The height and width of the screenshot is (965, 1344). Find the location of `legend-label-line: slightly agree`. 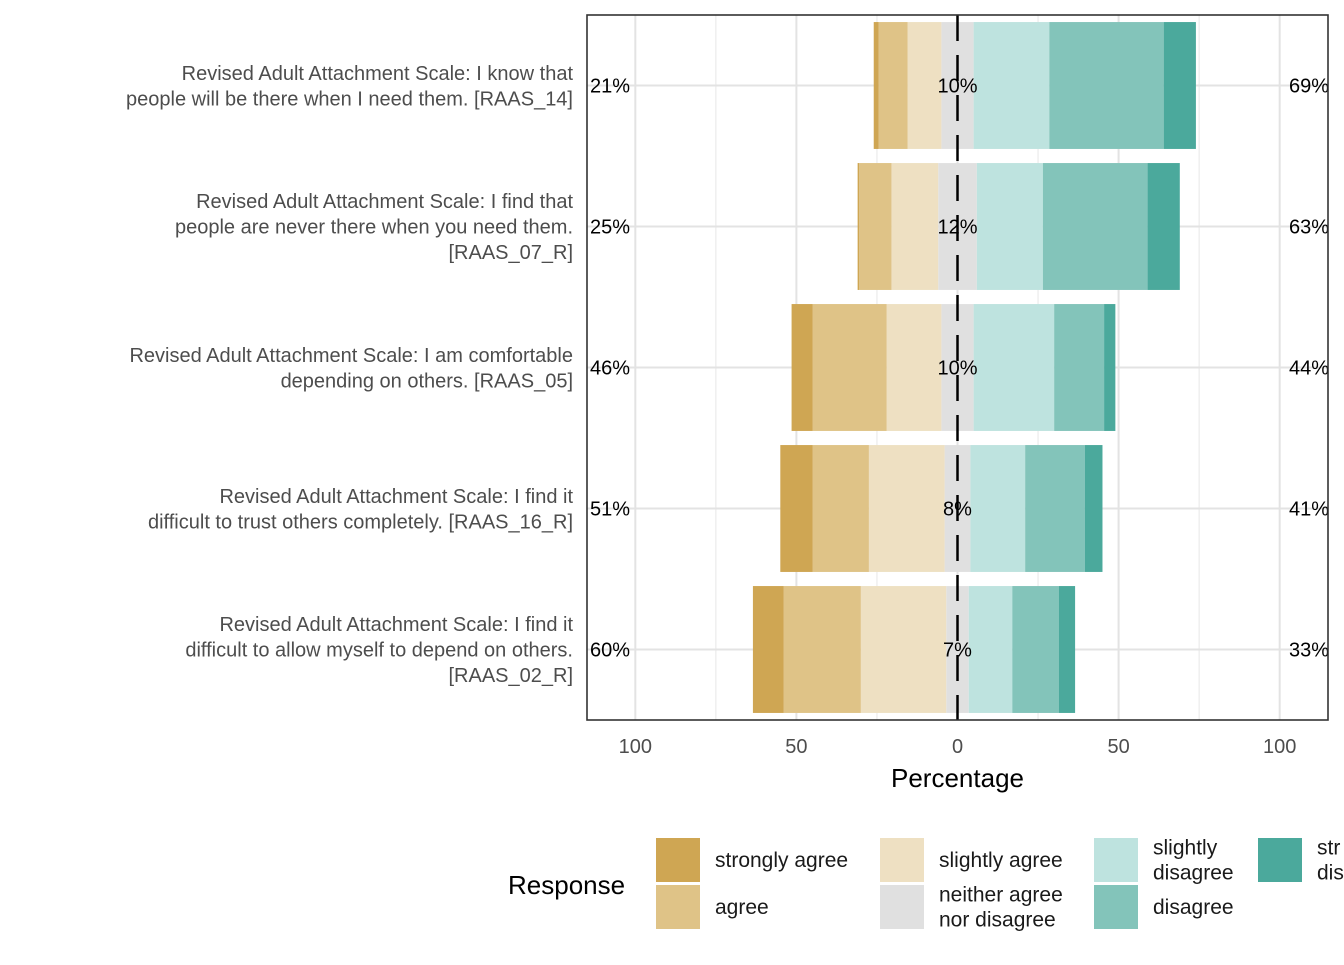

legend-label-line: slightly agree is located at coordinates (1001, 860).